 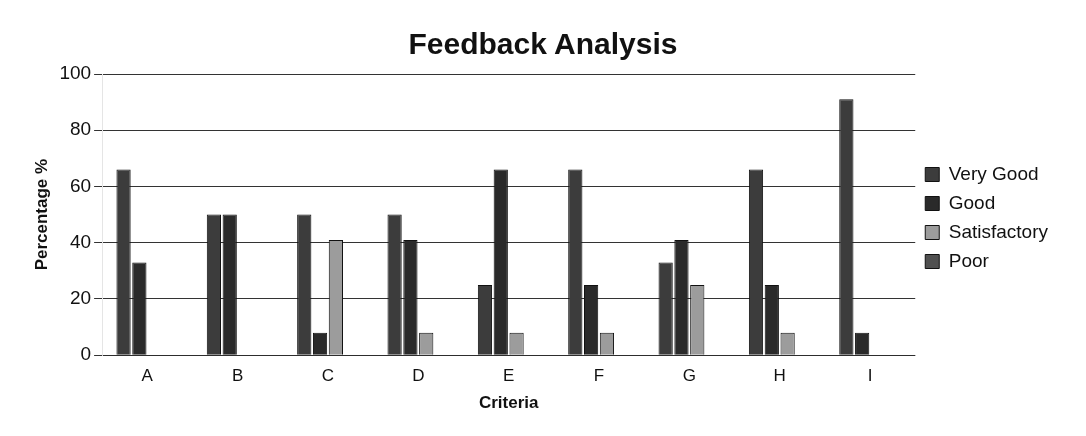 I want to click on legend-label: Very Good, so click(x=993, y=173).